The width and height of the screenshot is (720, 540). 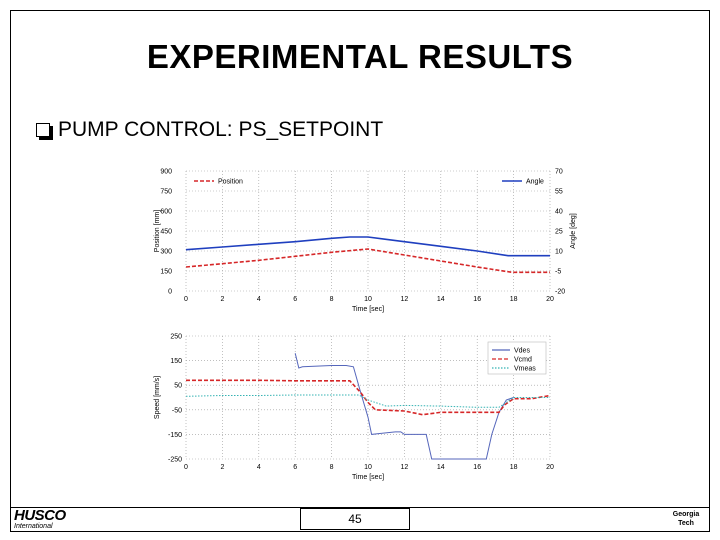 I want to click on y-tick-label: 50, so click(x=178, y=386).